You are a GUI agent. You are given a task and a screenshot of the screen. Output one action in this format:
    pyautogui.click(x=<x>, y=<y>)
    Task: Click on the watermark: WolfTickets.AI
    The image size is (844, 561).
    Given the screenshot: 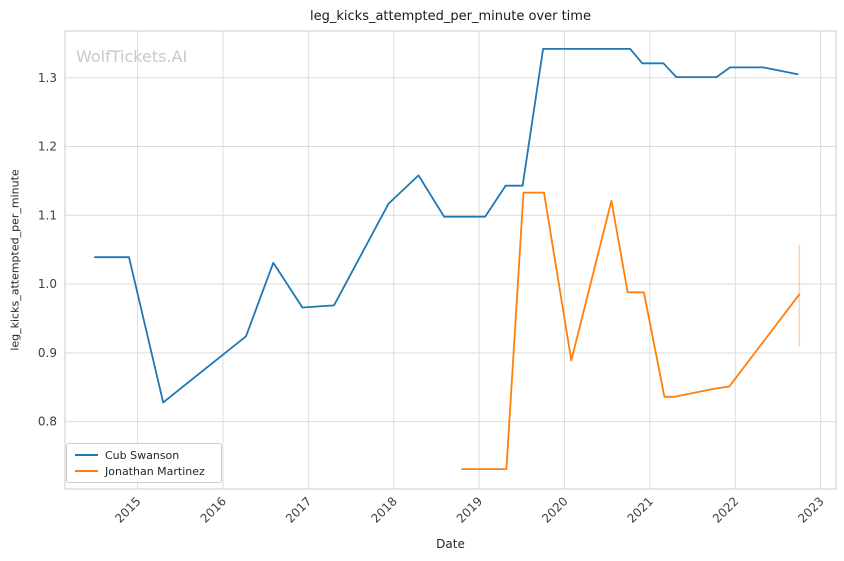 What is the action you would take?
    pyautogui.click(x=132, y=56)
    